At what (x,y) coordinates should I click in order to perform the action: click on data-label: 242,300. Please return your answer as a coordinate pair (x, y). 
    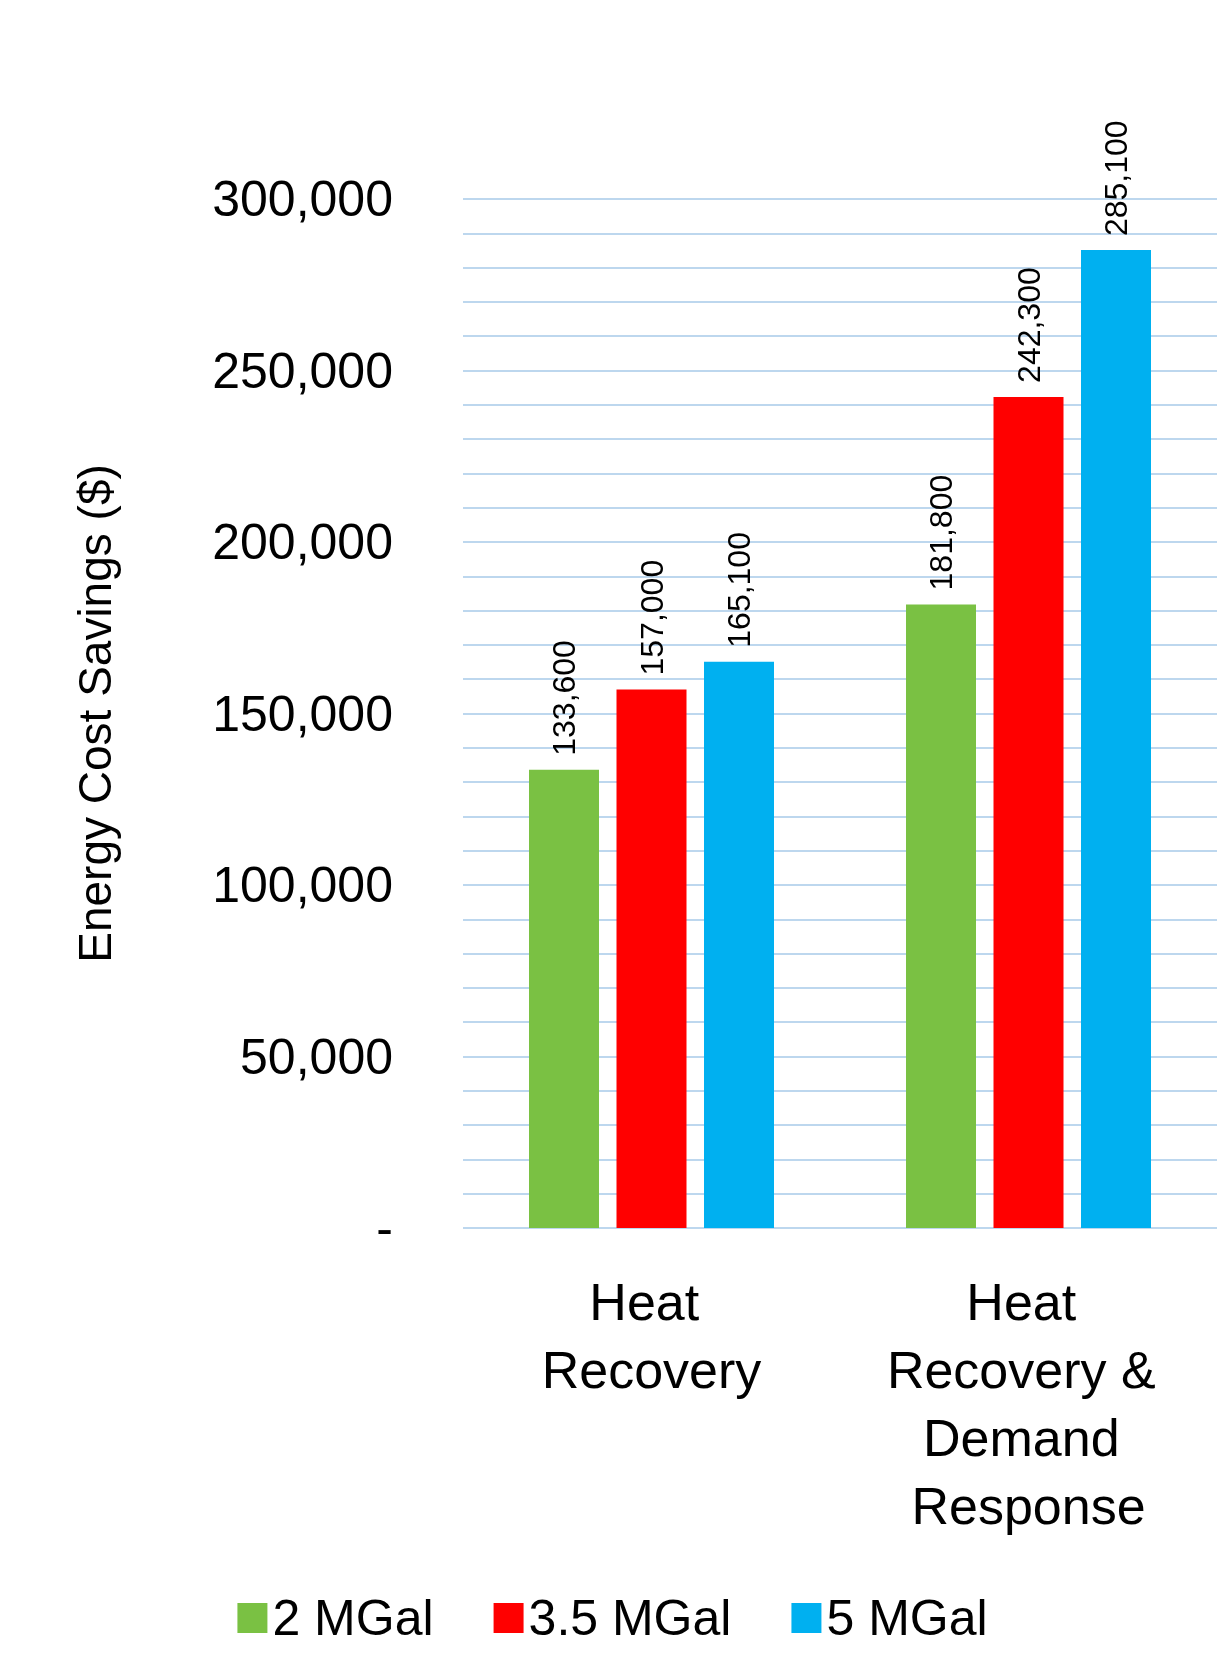
    Looking at the image, I should click on (1028, 325).